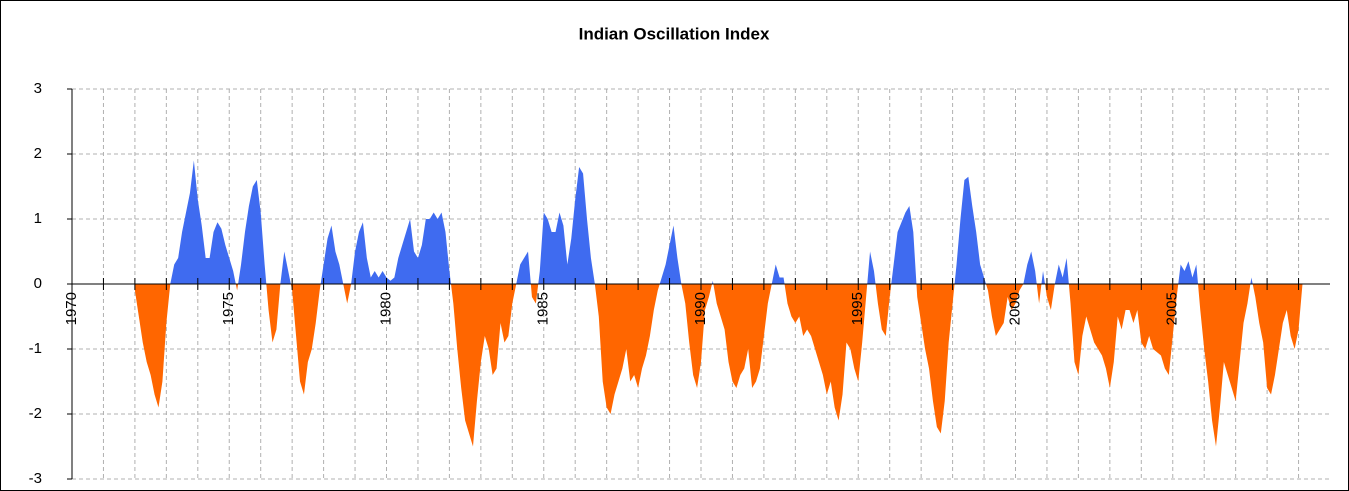 The width and height of the screenshot is (1349, 491). Describe the element at coordinates (228, 308) in the screenshot. I see `x-tick-label: 1975` at that location.